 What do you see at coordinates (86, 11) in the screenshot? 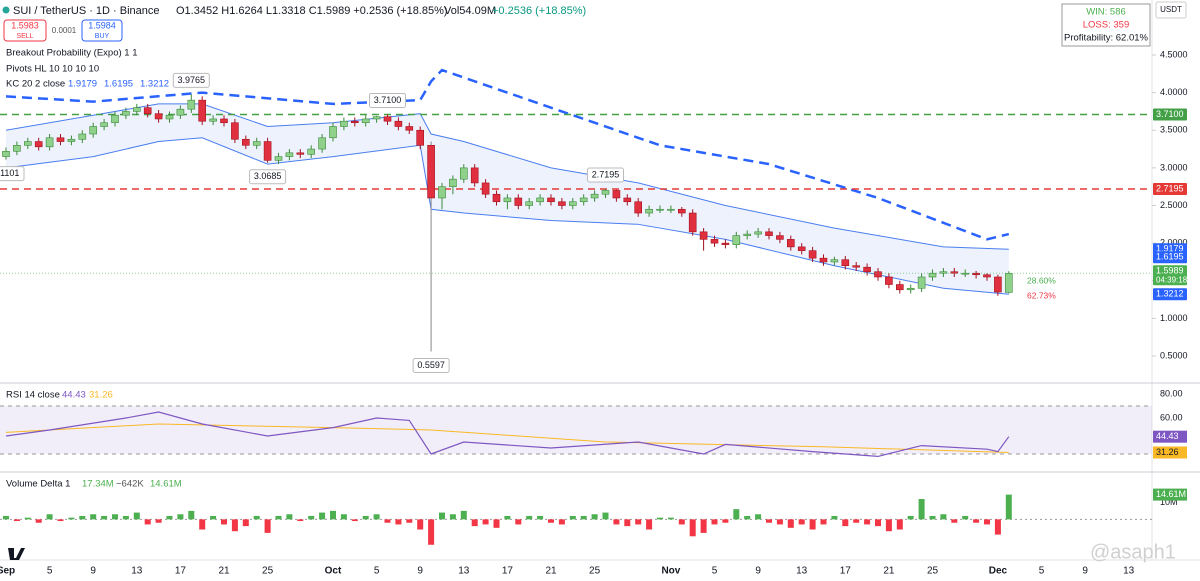
I see `symbol: SUI / TetherUS · 1D · Binance` at bounding box center [86, 11].